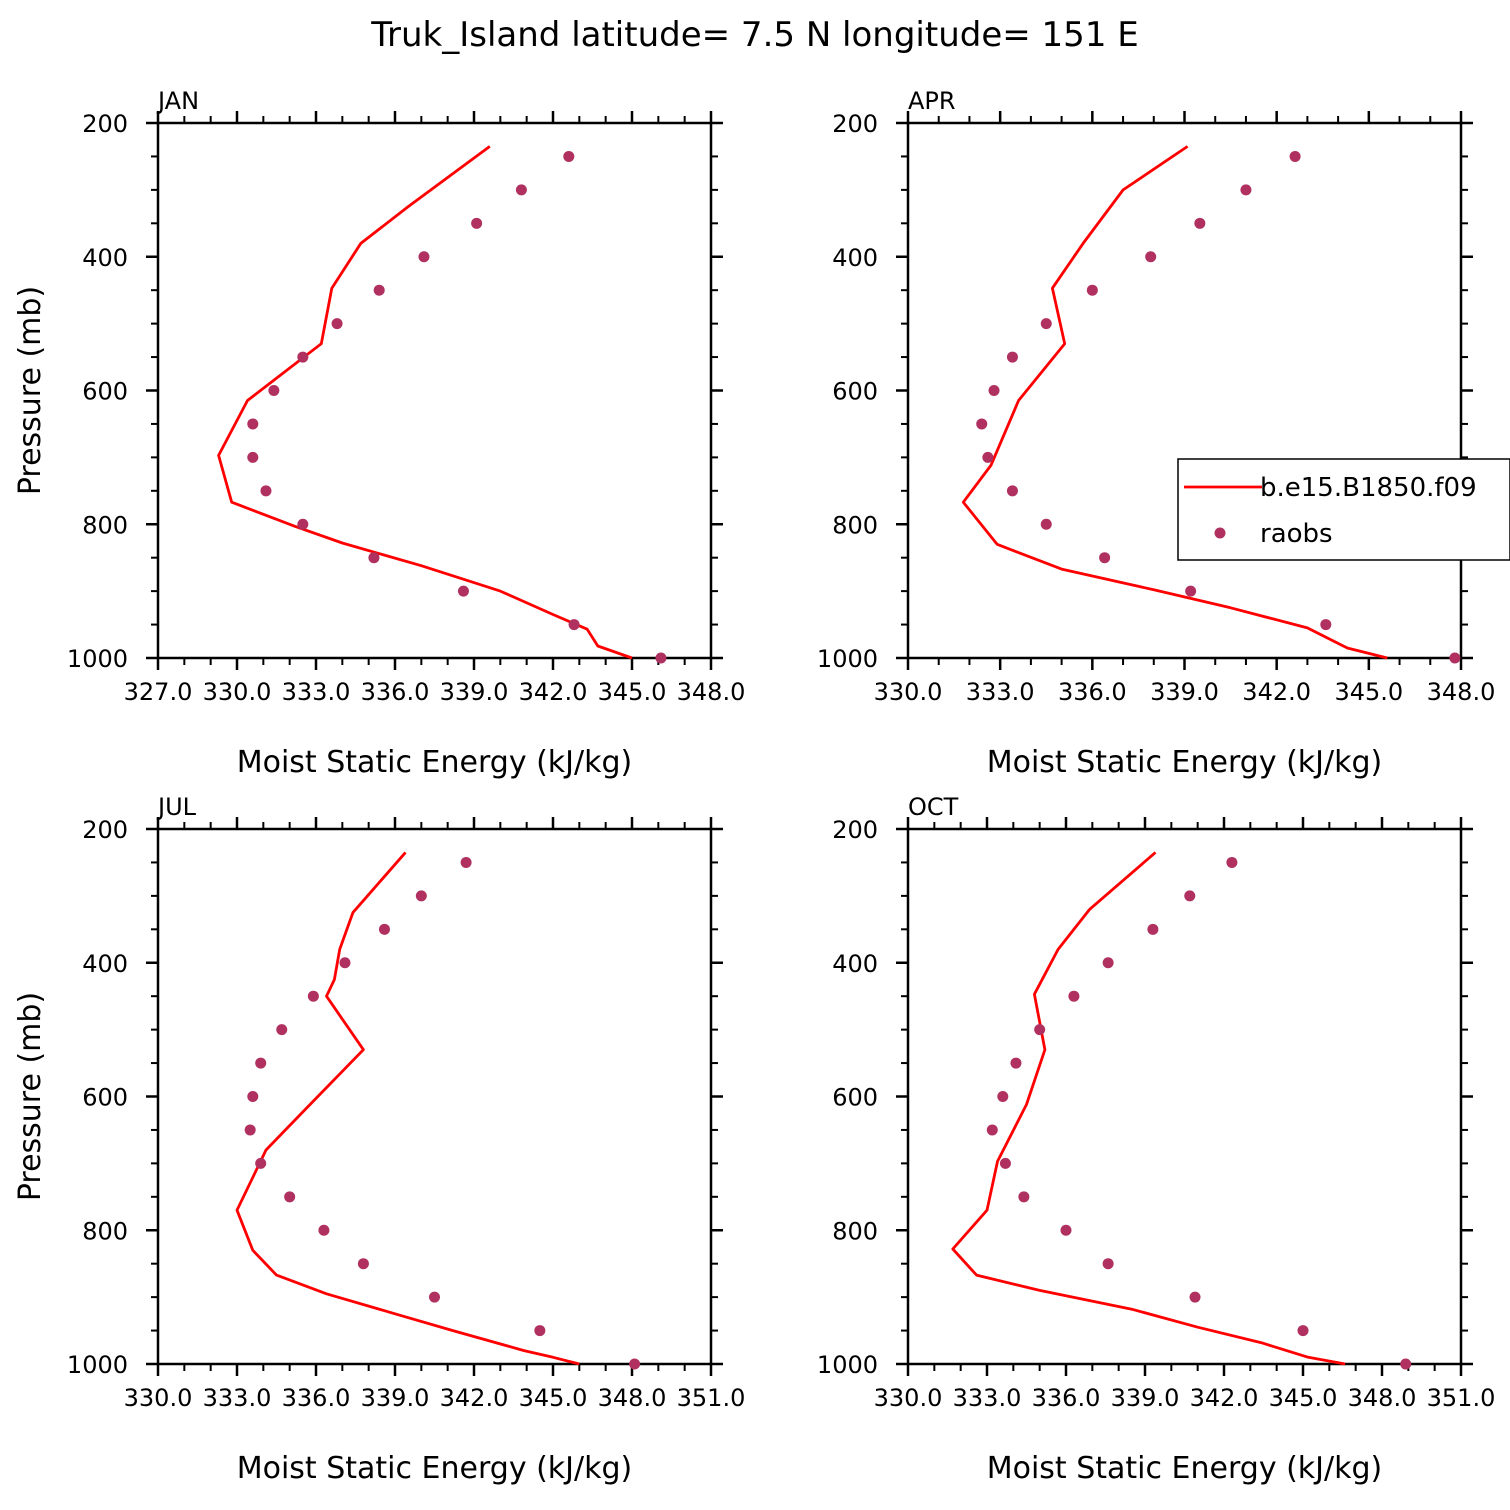 This screenshot has width=1510, height=1510. Describe the element at coordinates (1368, 488) in the screenshot. I see `legend-label-model: b.e15.B1850.f09` at that location.